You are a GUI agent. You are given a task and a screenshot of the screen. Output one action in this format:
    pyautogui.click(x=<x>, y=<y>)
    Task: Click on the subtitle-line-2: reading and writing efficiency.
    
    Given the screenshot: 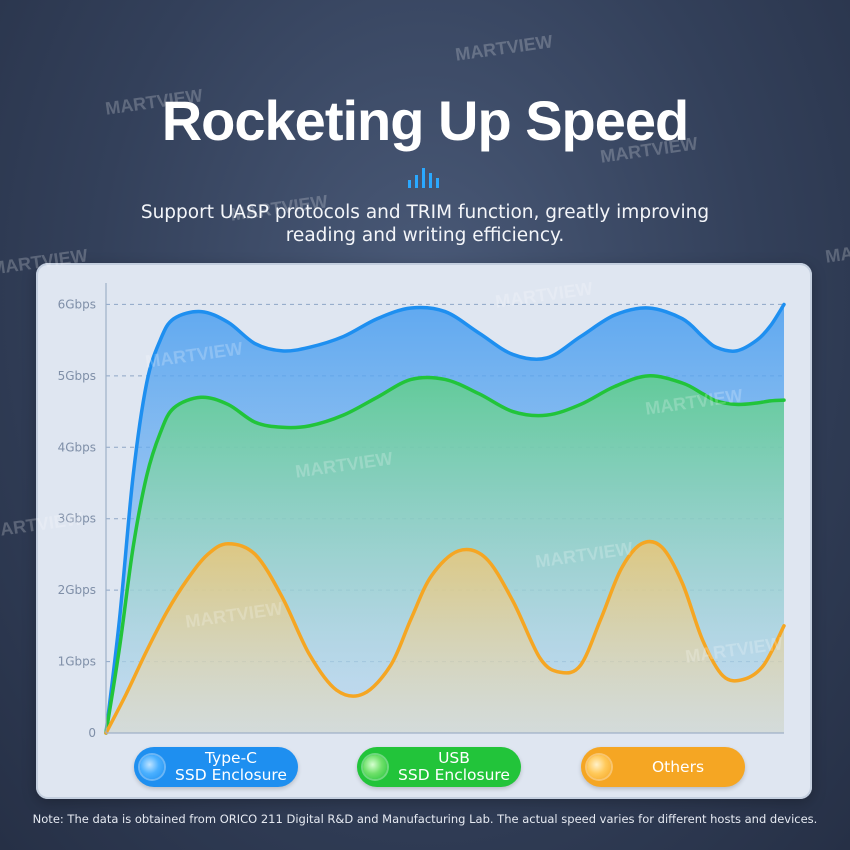 What is the action you would take?
    pyautogui.click(x=425, y=235)
    